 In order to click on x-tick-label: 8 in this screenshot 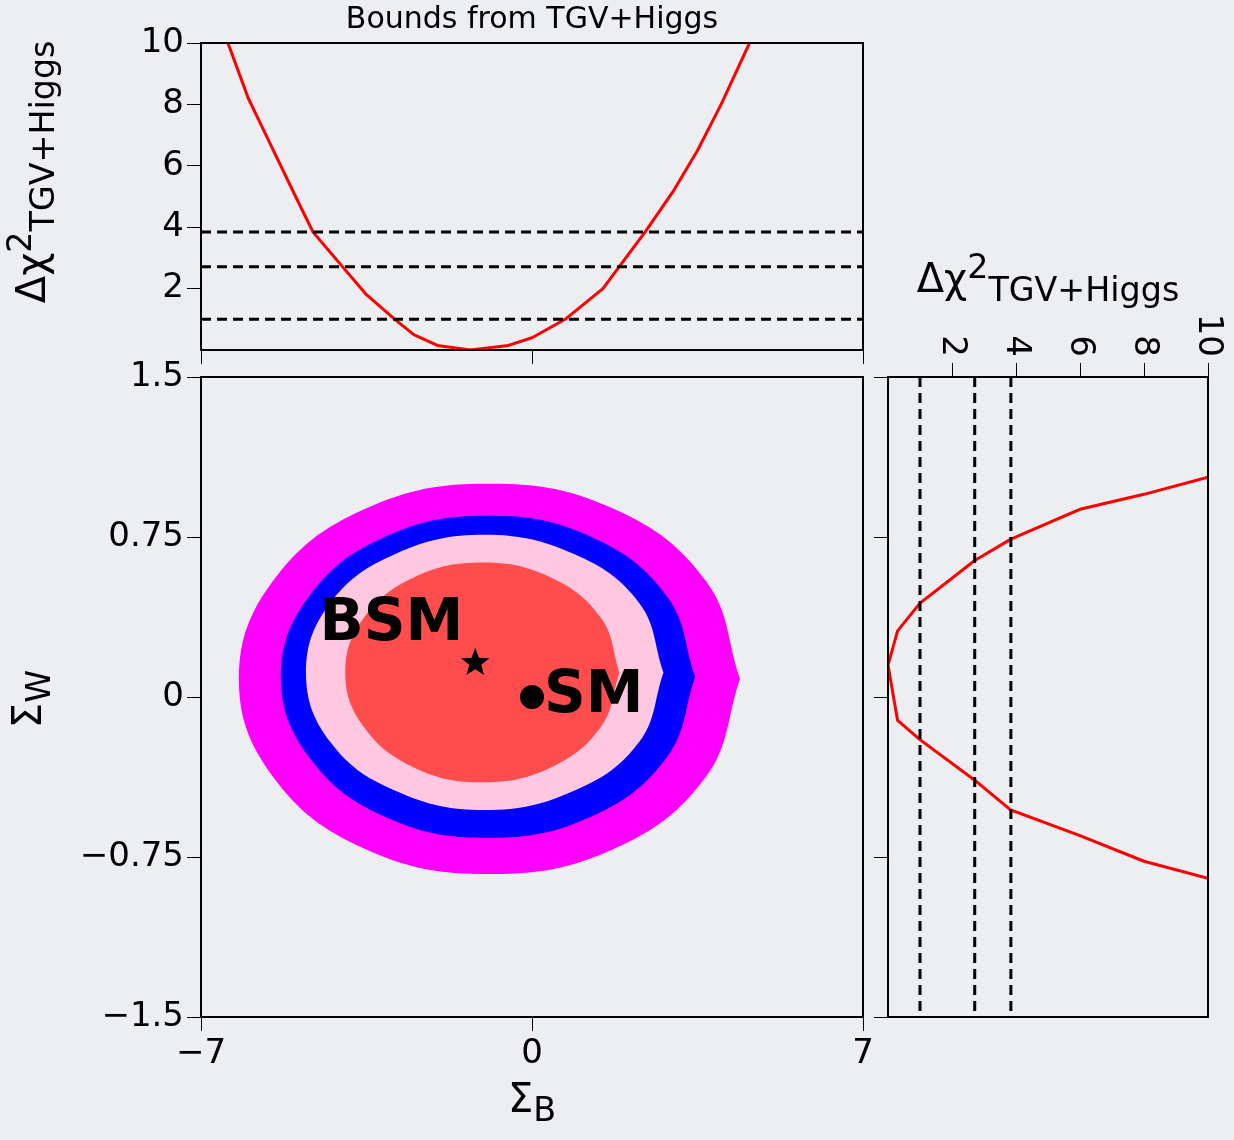, I will do `click(1147, 346)`.